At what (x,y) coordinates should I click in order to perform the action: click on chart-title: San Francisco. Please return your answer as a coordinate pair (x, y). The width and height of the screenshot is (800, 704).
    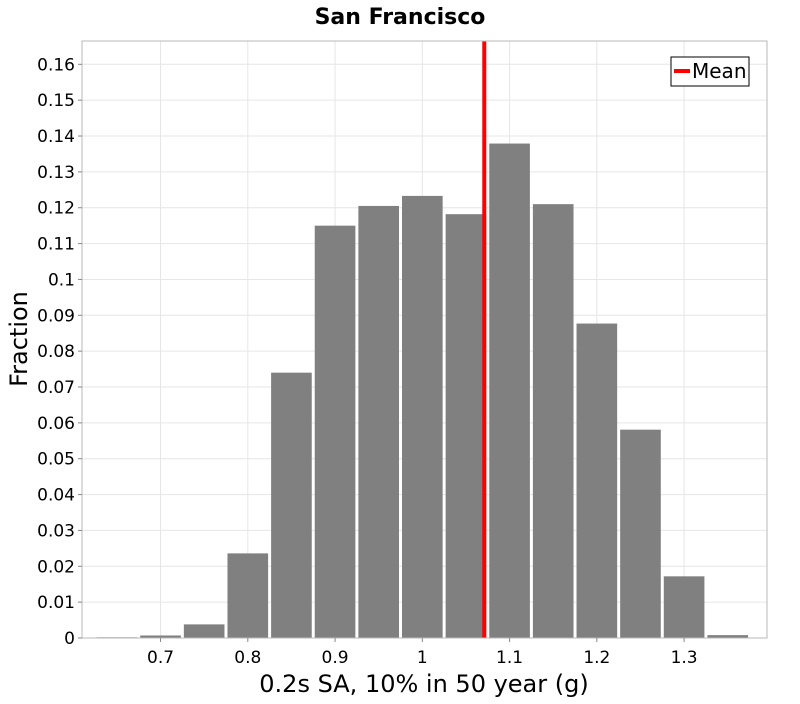
    Looking at the image, I should click on (400, 17).